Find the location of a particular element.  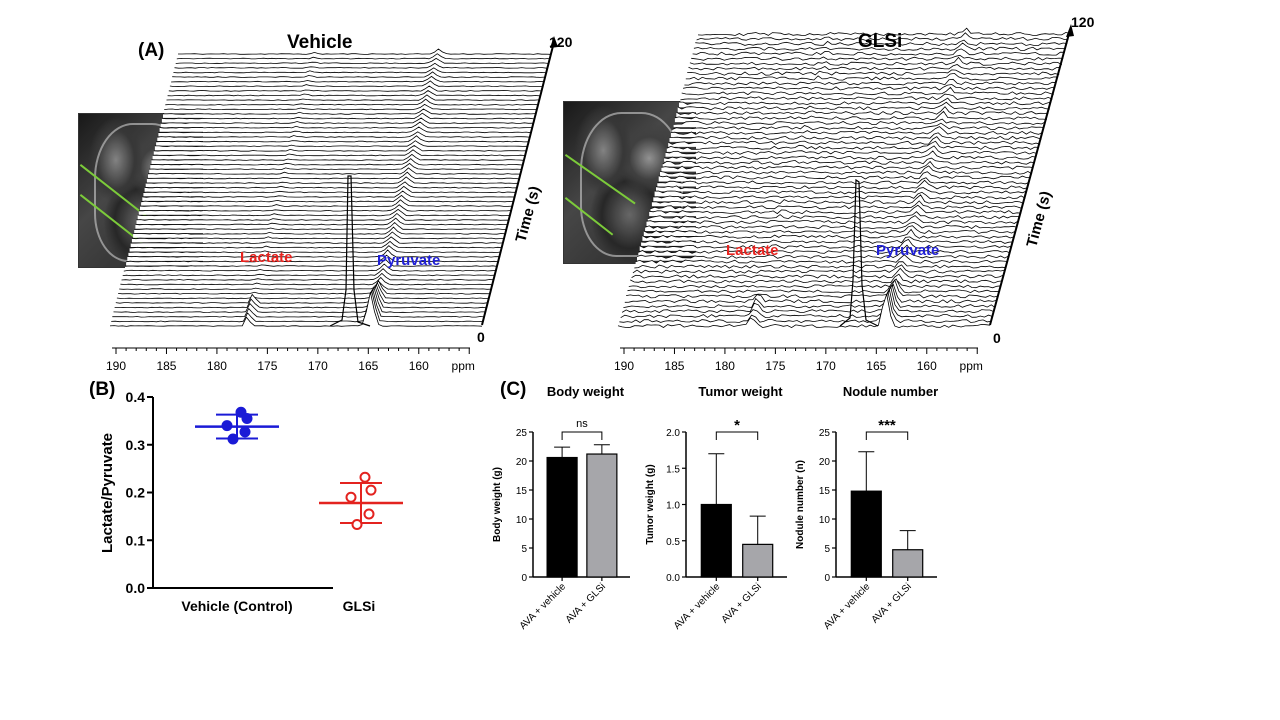

y-tick-label: 15 is located at coordinates (825, 491).